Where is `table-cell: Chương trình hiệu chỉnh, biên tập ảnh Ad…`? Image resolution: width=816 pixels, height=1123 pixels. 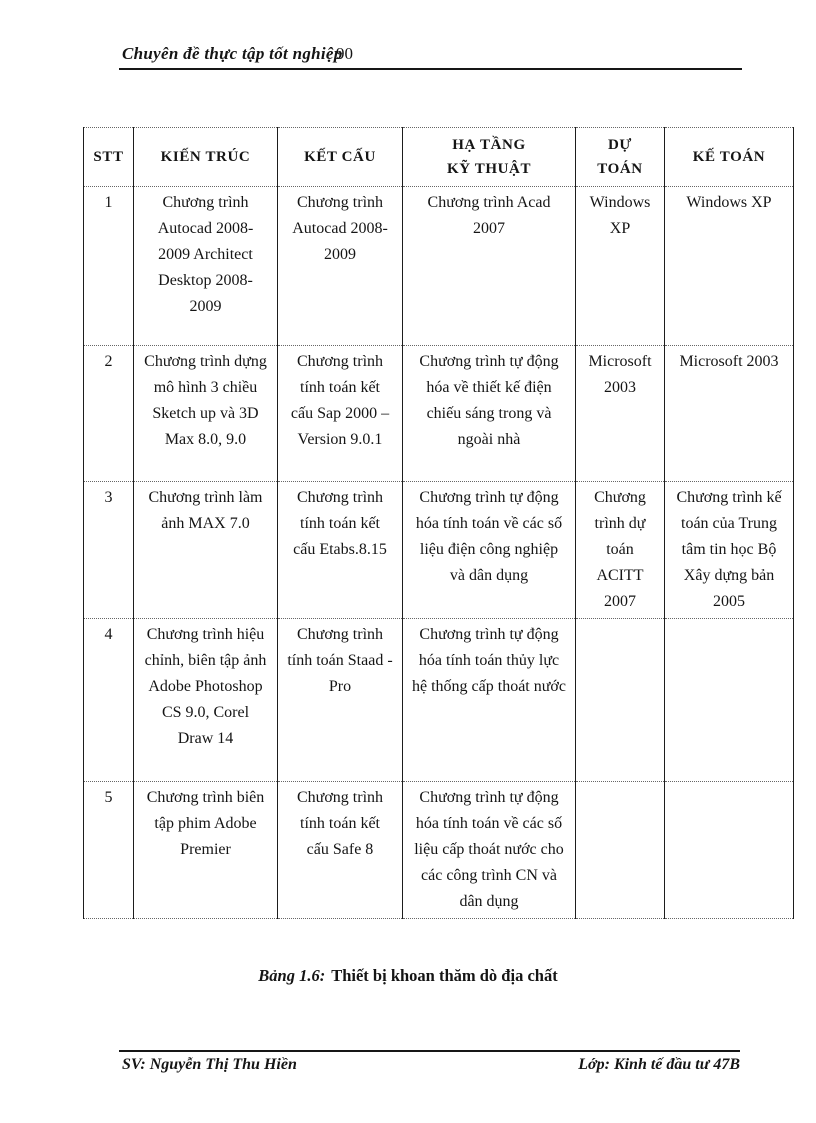
table-cell: Chương trình hiệu chỉnh, biên tập ảnh Ad… is located at coordinates (205, 700).